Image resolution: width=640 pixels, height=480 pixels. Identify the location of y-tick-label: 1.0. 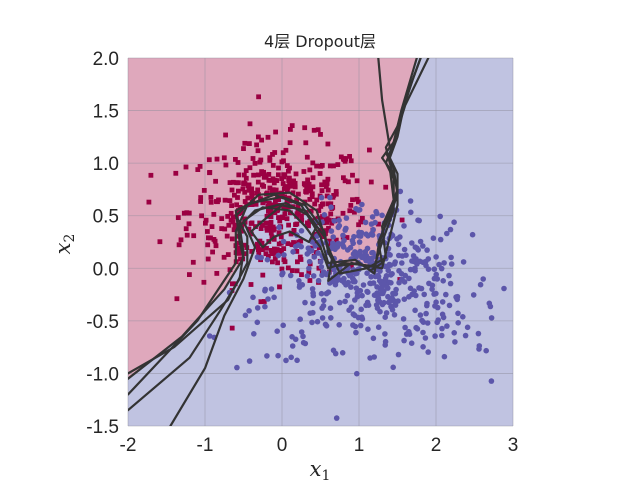
(106, 164).